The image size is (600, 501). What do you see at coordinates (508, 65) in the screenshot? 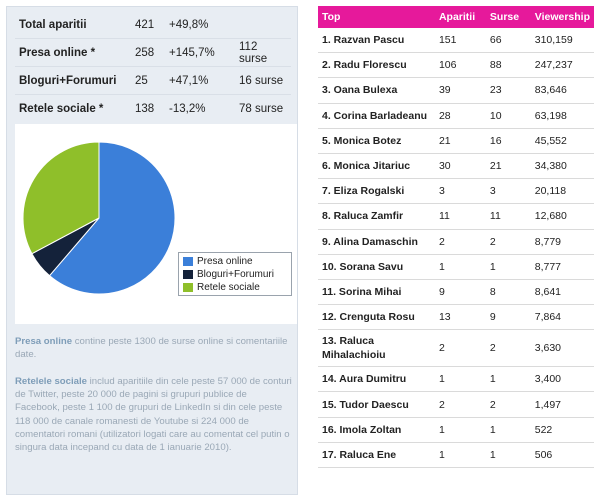
I see `surse-cell: 88` at bounding box center [508, 65].